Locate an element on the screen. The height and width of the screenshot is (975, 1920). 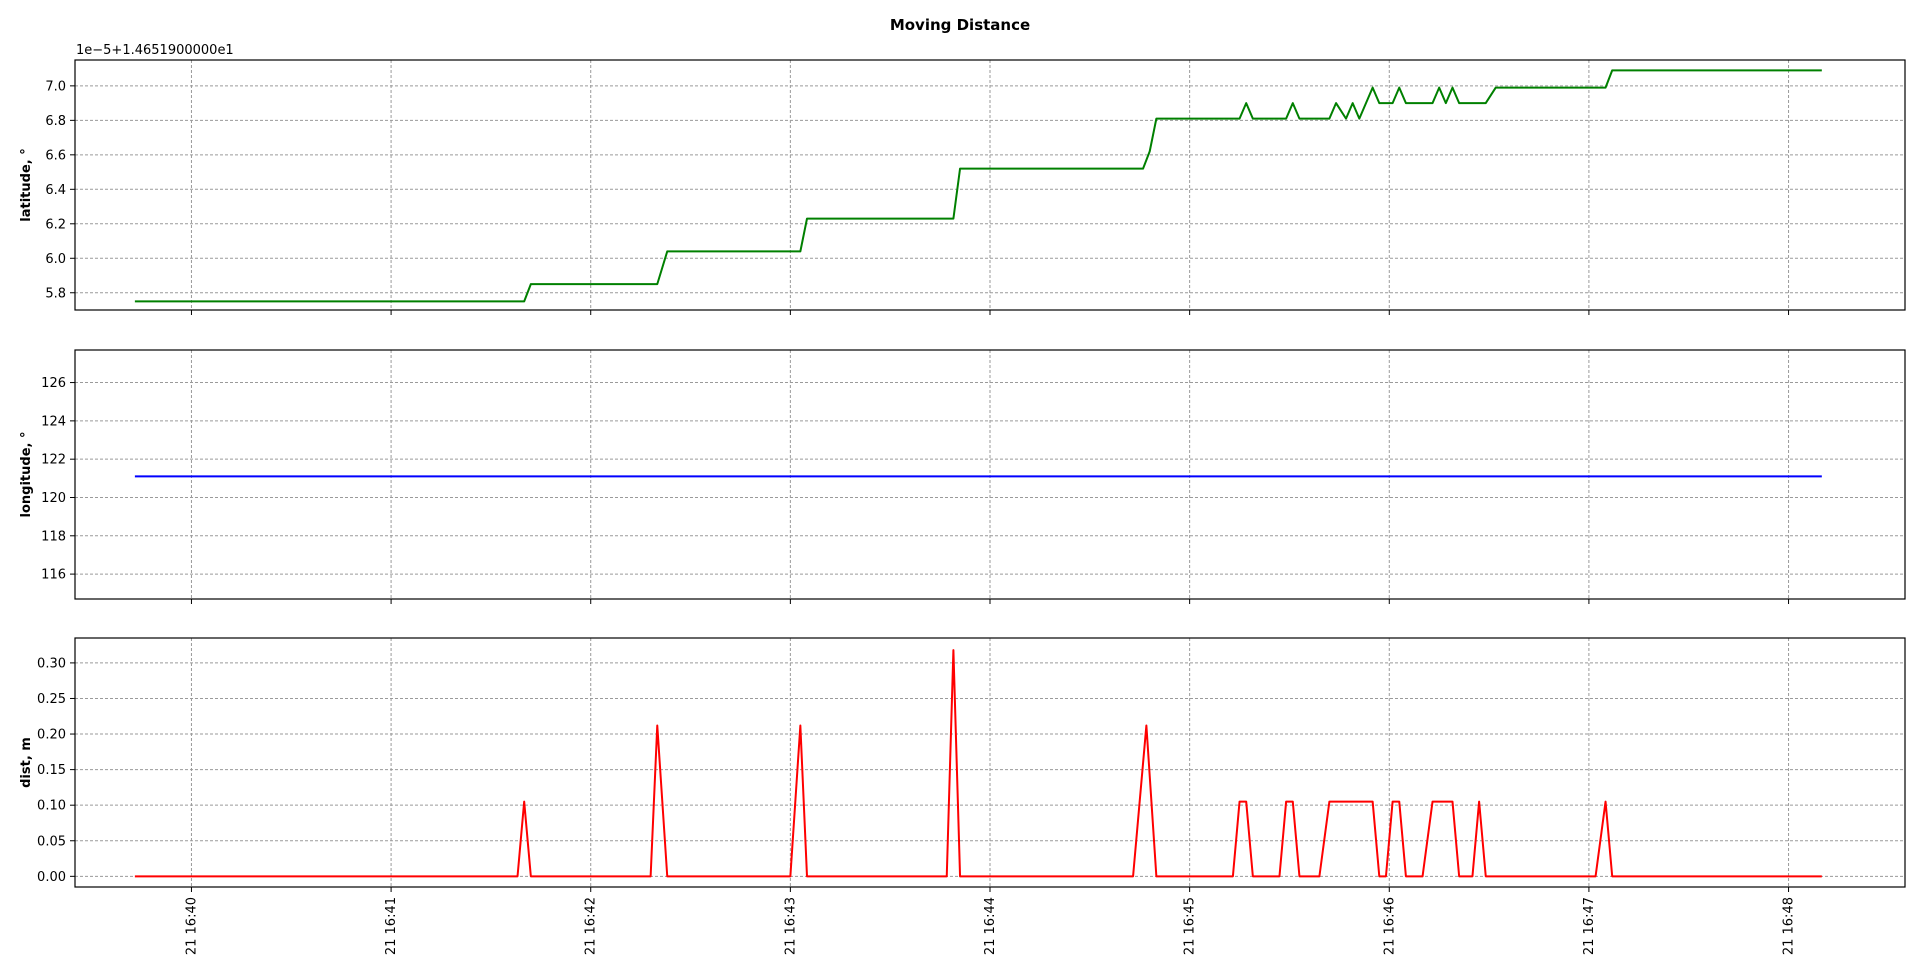
y-tick-label: 0.30 is located at coordinates (51, 663).